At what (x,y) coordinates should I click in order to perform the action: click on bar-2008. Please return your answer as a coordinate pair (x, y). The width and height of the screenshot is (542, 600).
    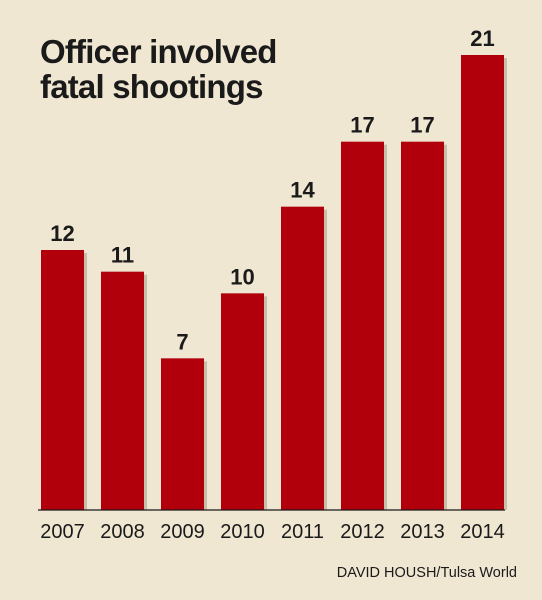
    Looking at the image, I should click on (122, 390).